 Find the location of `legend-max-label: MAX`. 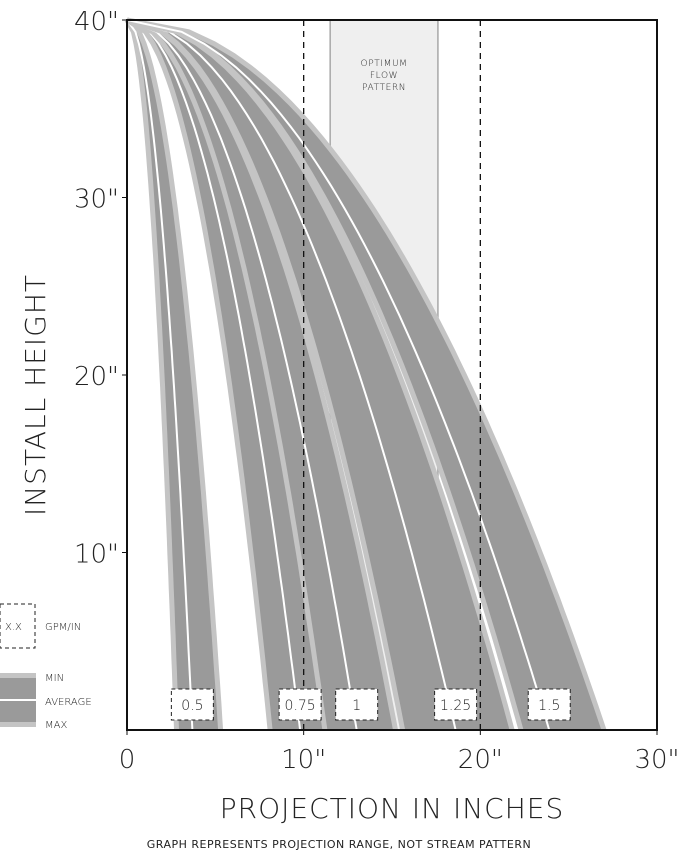

legend-max-label: MAX is located at coordinates (56, 725).